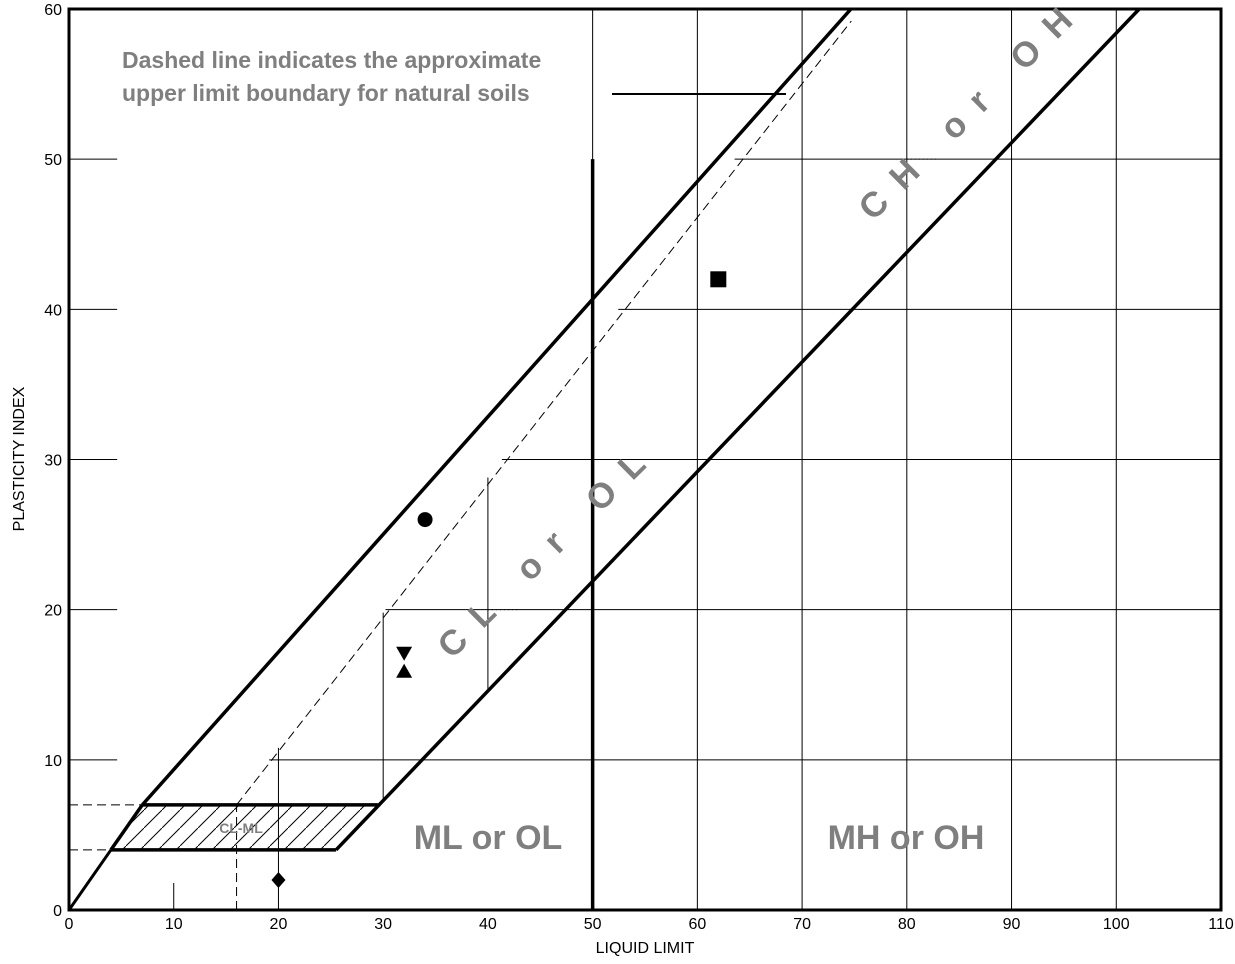  I want to click on x-tick-label: 110, so click(1221, 924).